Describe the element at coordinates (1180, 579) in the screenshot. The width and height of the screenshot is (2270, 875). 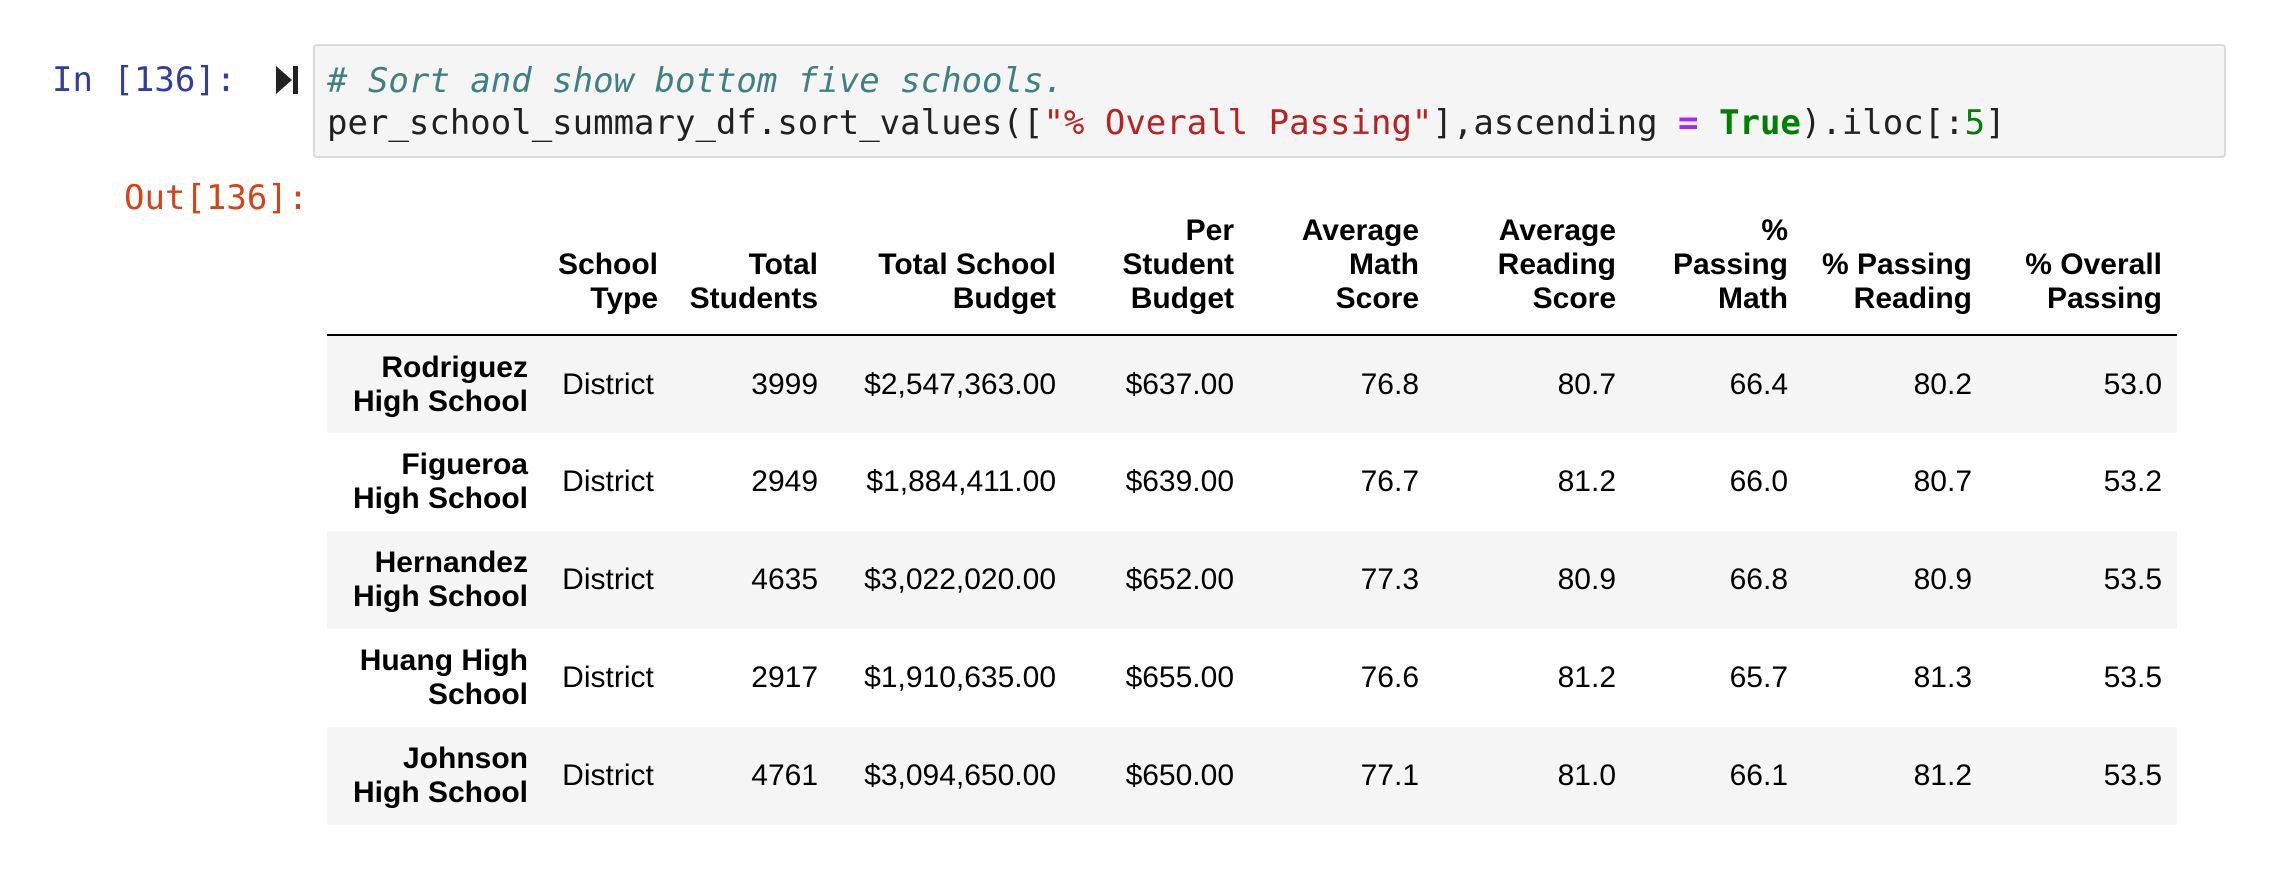
I see `table-cell: $652.00` at that location.